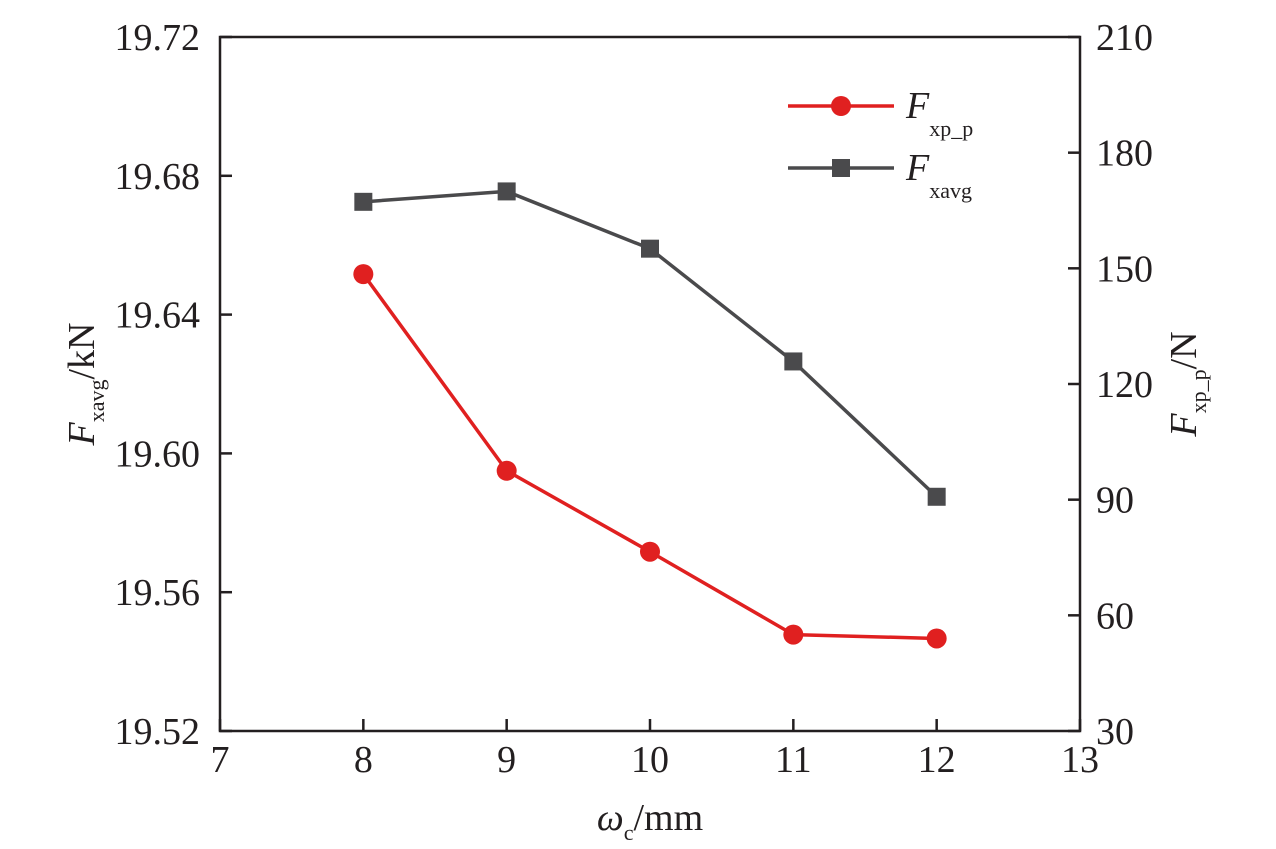 This screenshot has width=1276, height=849. What do you see at coordinates (85, 385) in the screenshot?
I see `y-axis-left-title: Fxavg/kN` at bounding box center [85, 385].